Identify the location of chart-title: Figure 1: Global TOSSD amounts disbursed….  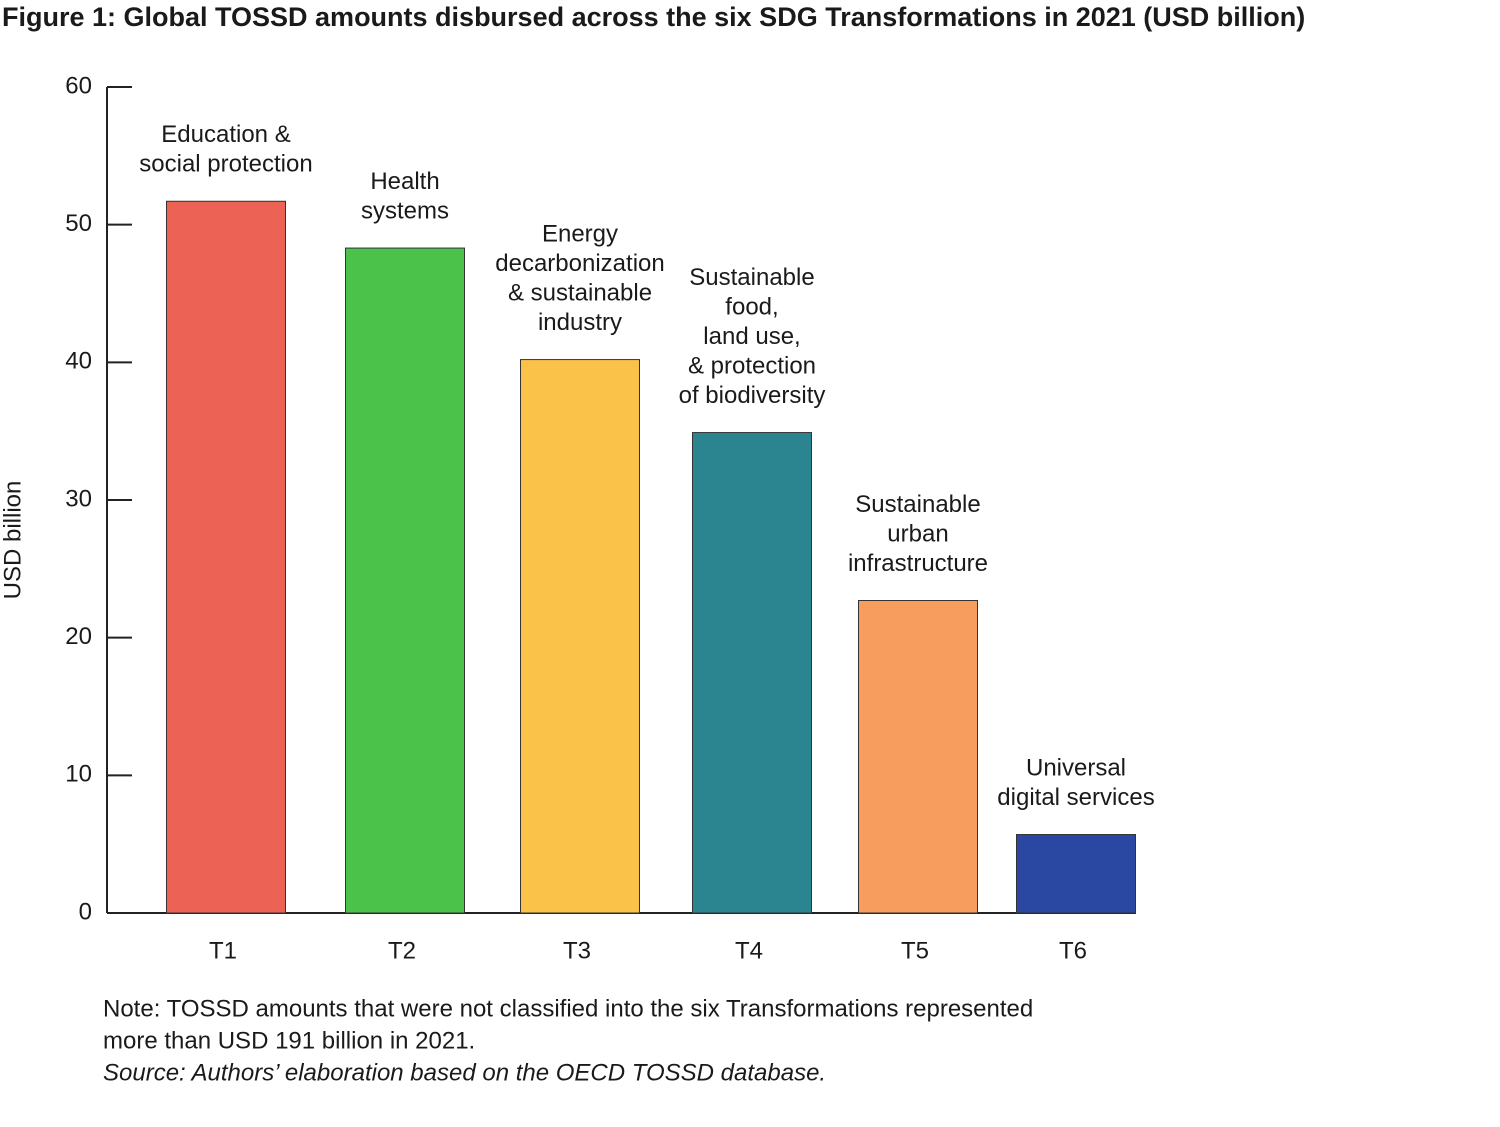
(653, 17).